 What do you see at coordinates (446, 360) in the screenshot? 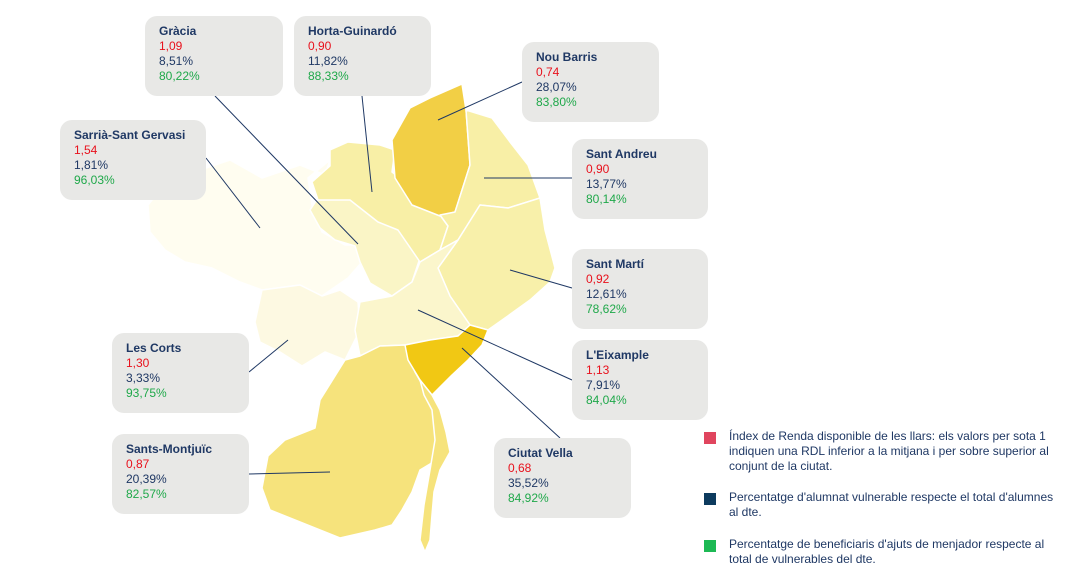
I see `district-area-ciutat-vella` at bounding box center [446, 360].